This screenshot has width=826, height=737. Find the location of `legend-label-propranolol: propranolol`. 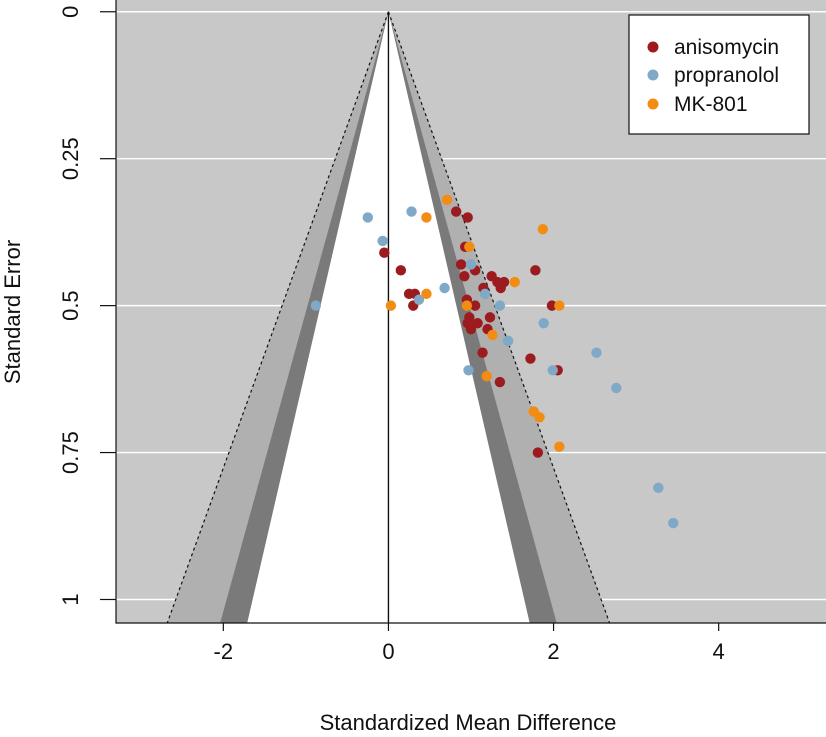

legend-label-propranolol: propranolol is located at coordinates (726, 75).